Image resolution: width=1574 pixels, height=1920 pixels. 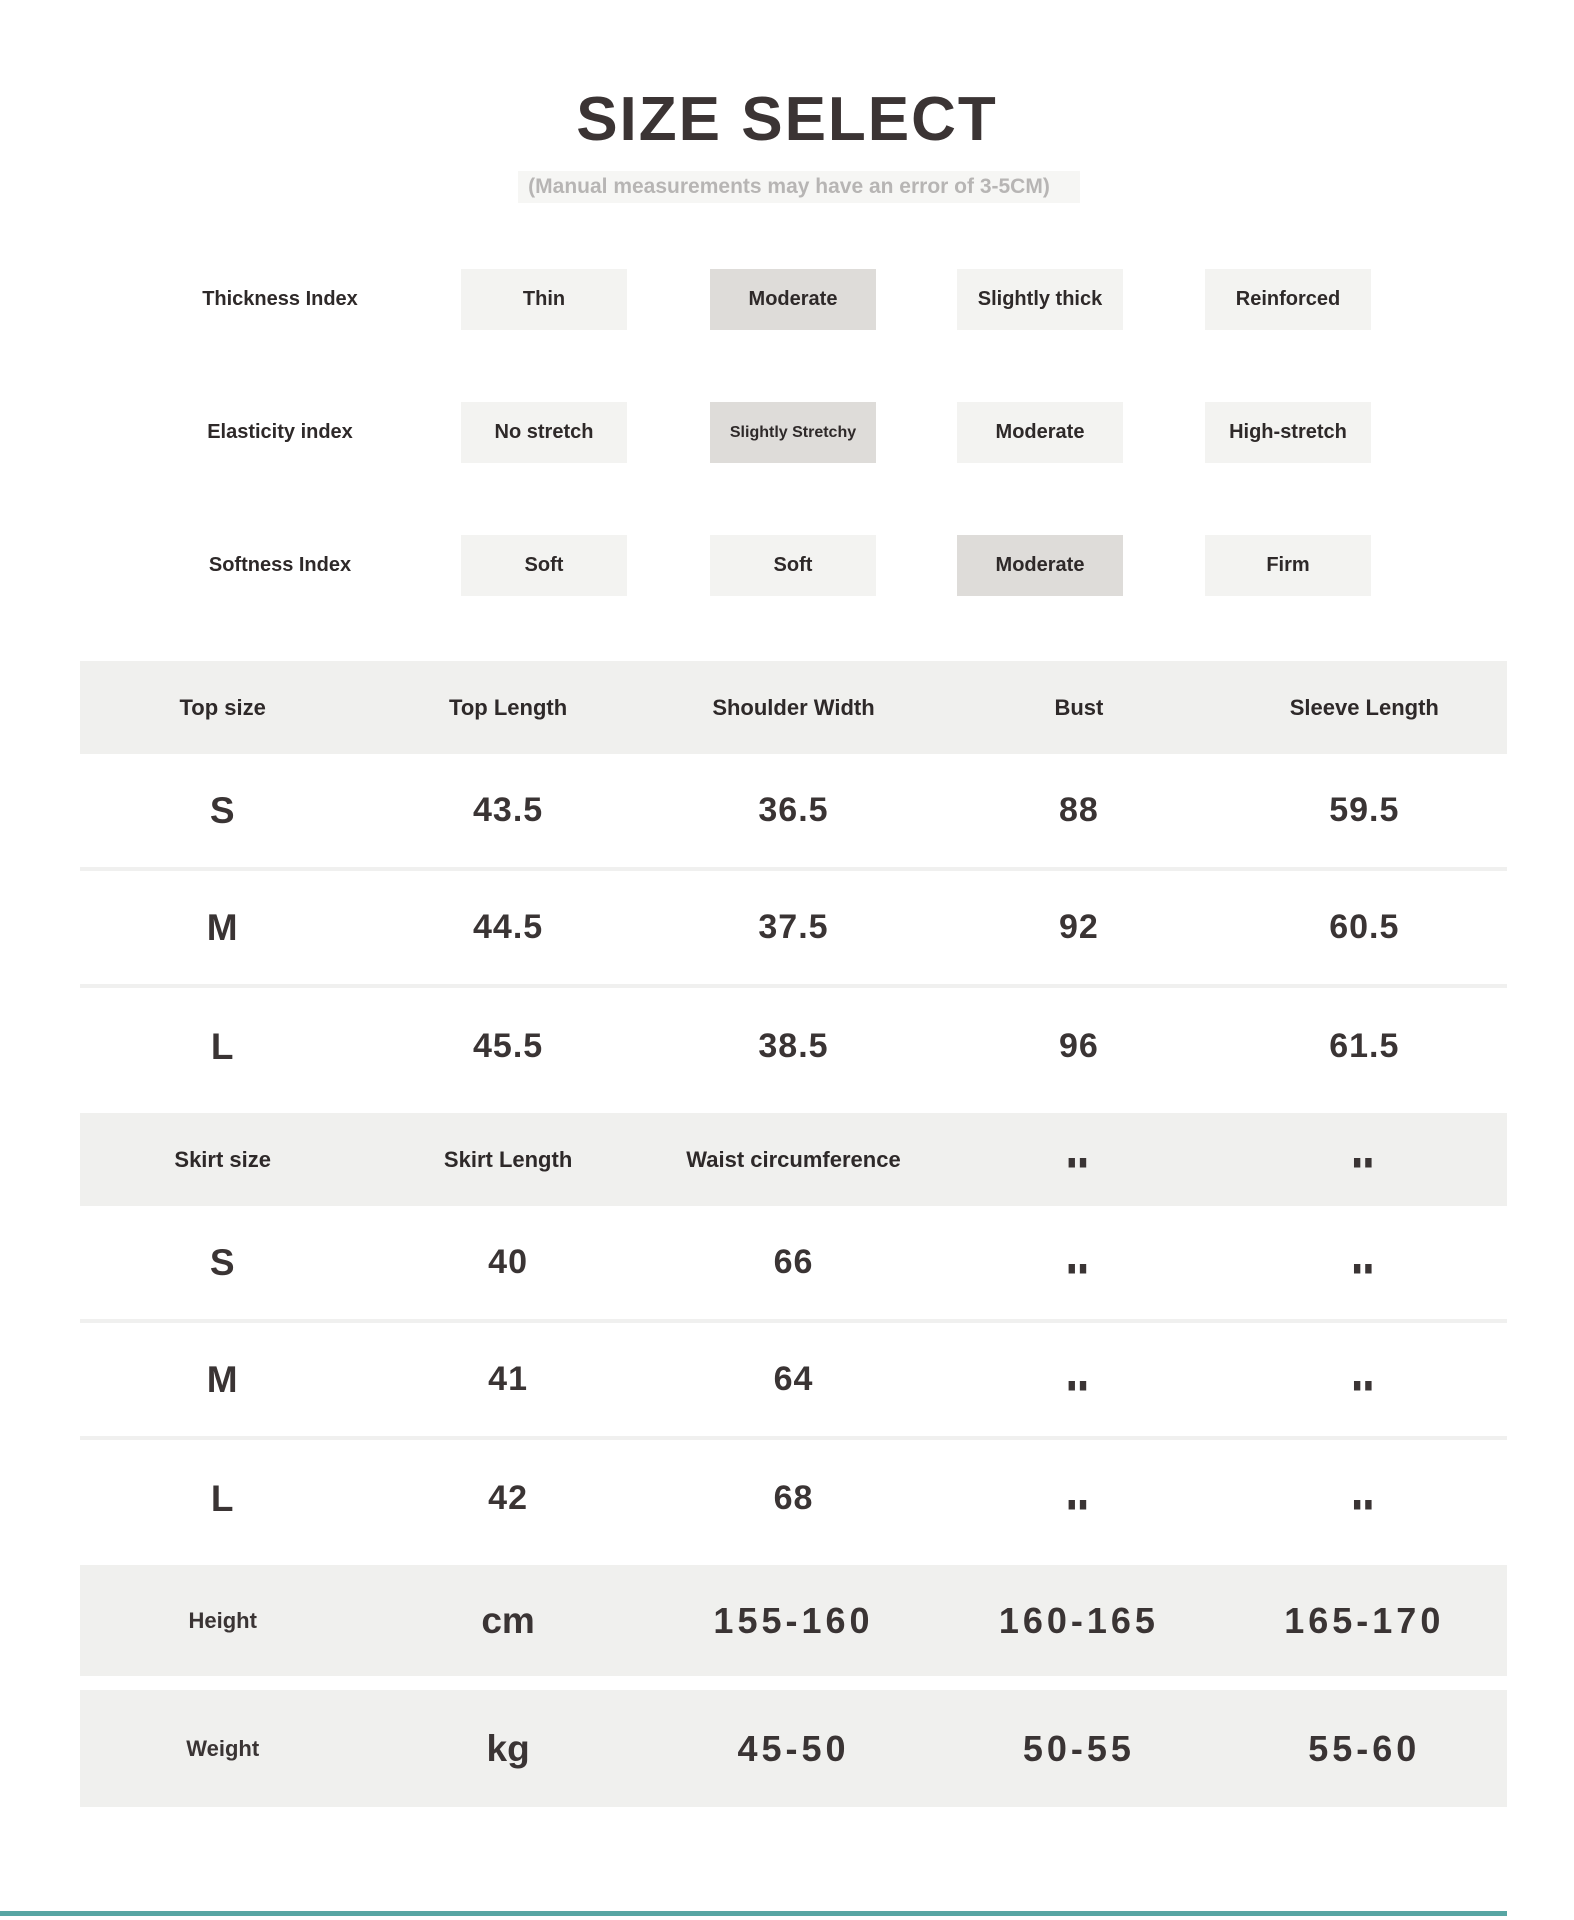 I want to click on header-dash-1: --, so click(x=1079, y=1158).